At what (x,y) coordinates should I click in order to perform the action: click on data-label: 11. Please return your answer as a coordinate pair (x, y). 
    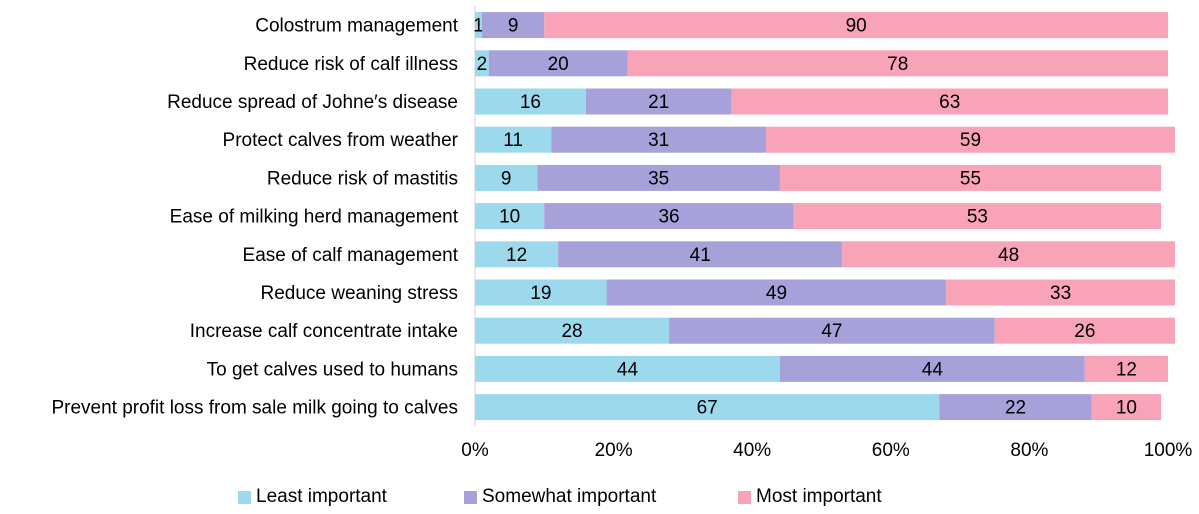
    Looking at the image, I should click on (513, 140).